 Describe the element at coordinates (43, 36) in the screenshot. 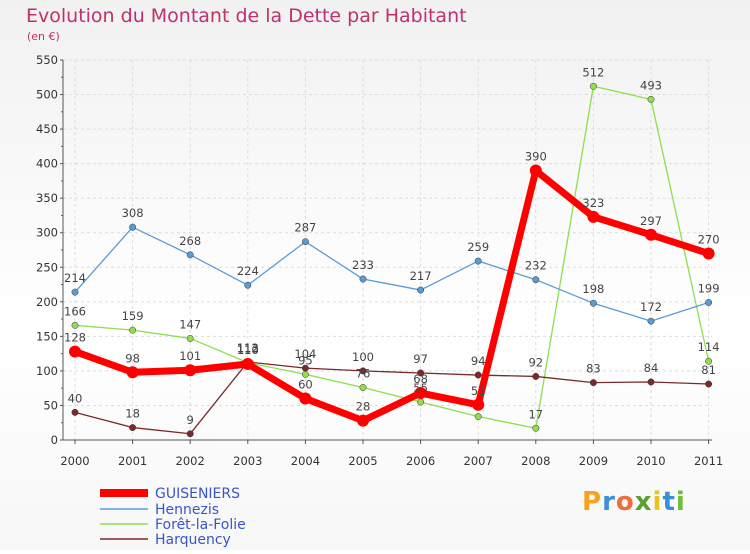

I see `chart-subtitle: (en €)` at that location.